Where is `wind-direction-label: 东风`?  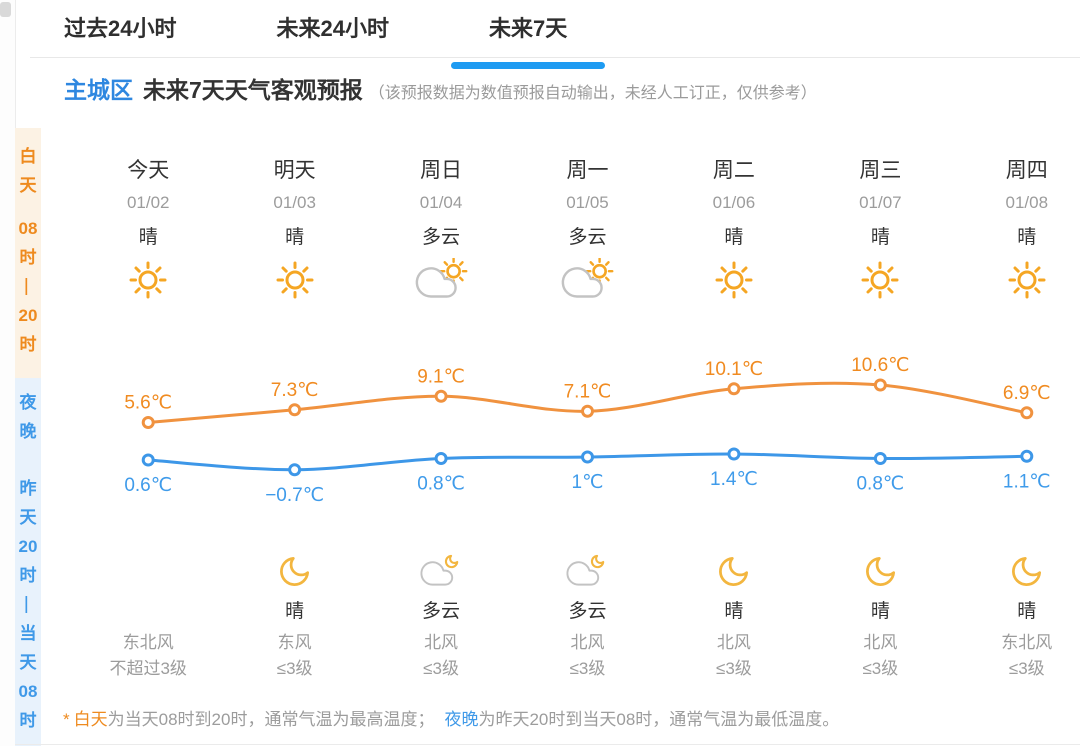
wind-direction-label: 东风 is located at coordinates (294, 642).